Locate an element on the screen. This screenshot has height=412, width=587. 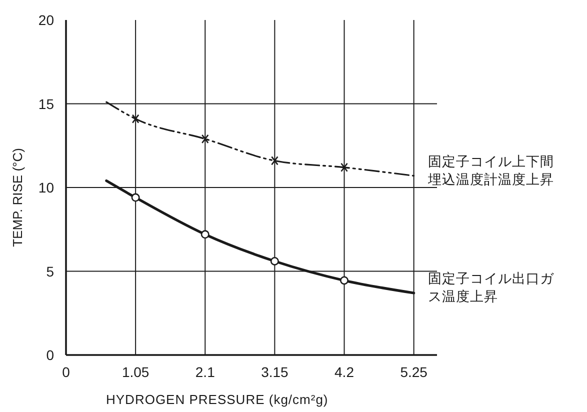
x-axis-title: HYDROGEN PRESSURE (kg/cm²g) is located at coordinates (217, 399).